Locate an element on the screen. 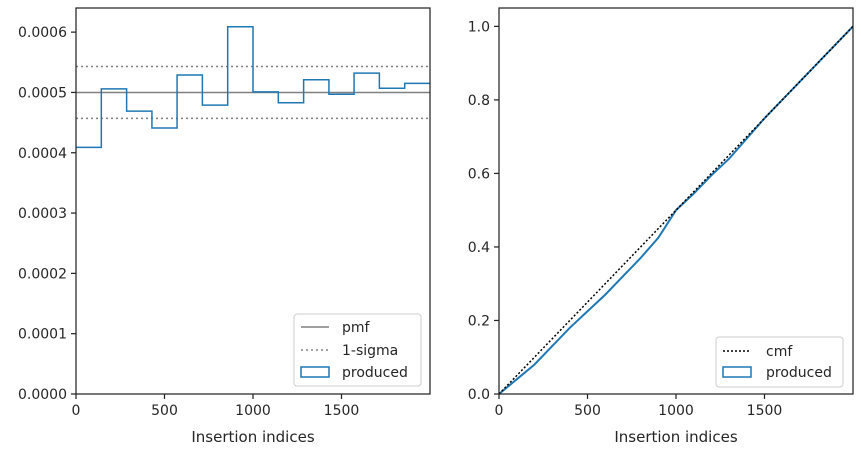  legend-pmf-label: pmf is located at coordinates (356, 328).